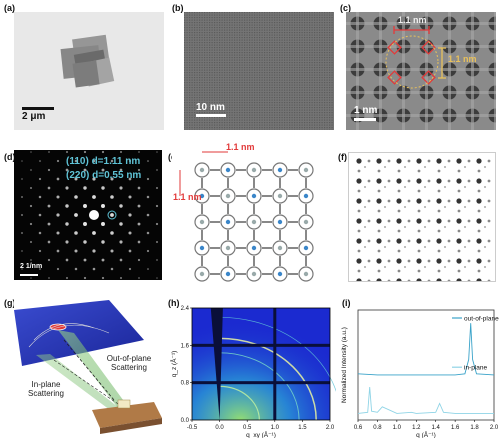 Image resolution: width=500 pixels, height=438 pixels. Describe the element at coordinates (259, 71) in the screenshot. I see `panel-b-hrtem-image: 10 nm` at that location.